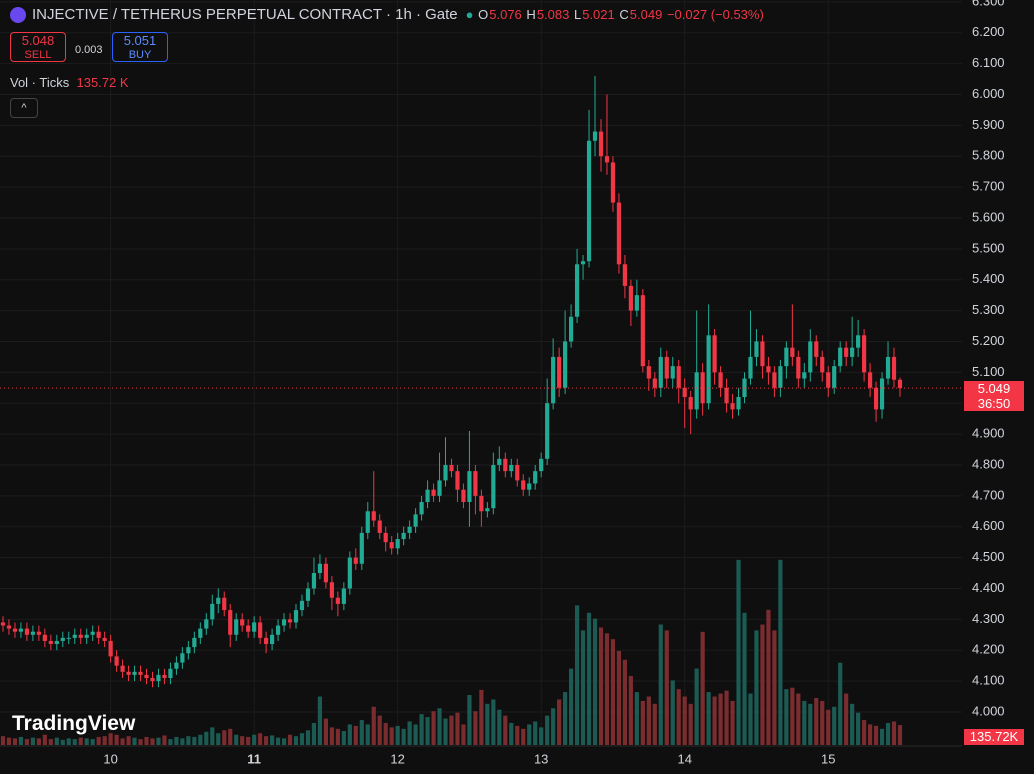 The height and width of the screenshot is (774, 1034). What do you see at coordinates (988, 433) in the screenshot?
I see `y-tick-label: 4.900` at bounding box center [988, 433].